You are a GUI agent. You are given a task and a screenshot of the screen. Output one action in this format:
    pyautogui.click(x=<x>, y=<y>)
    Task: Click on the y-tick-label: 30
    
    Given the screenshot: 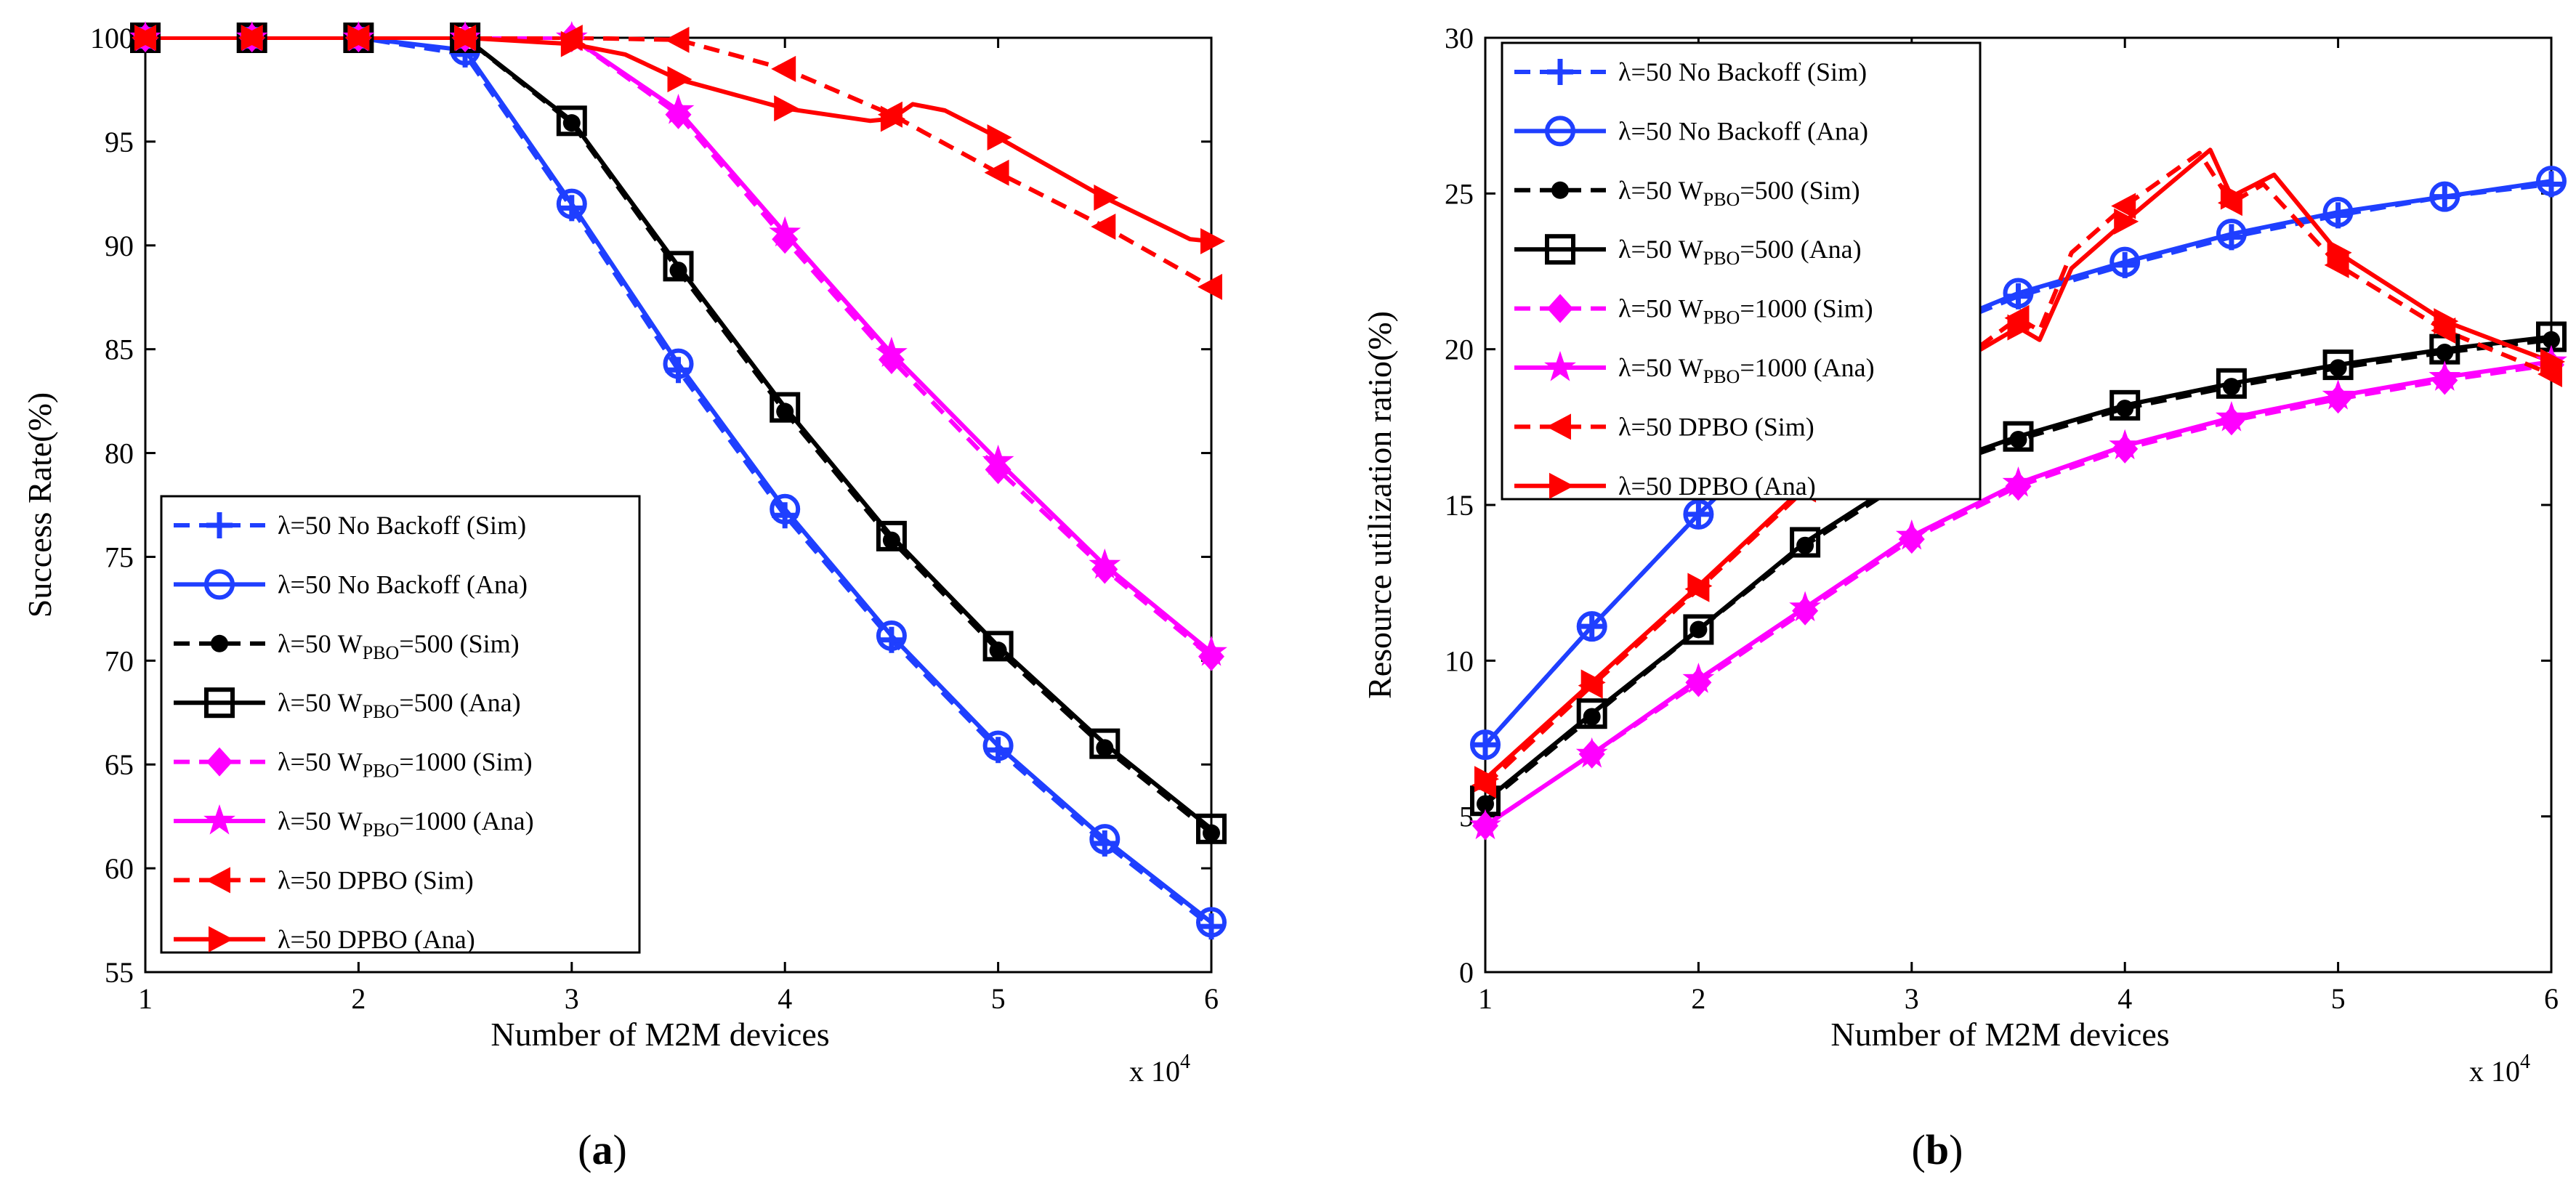 What is the action you would take?
    pyautogui.click(x=1460, y=38)
    